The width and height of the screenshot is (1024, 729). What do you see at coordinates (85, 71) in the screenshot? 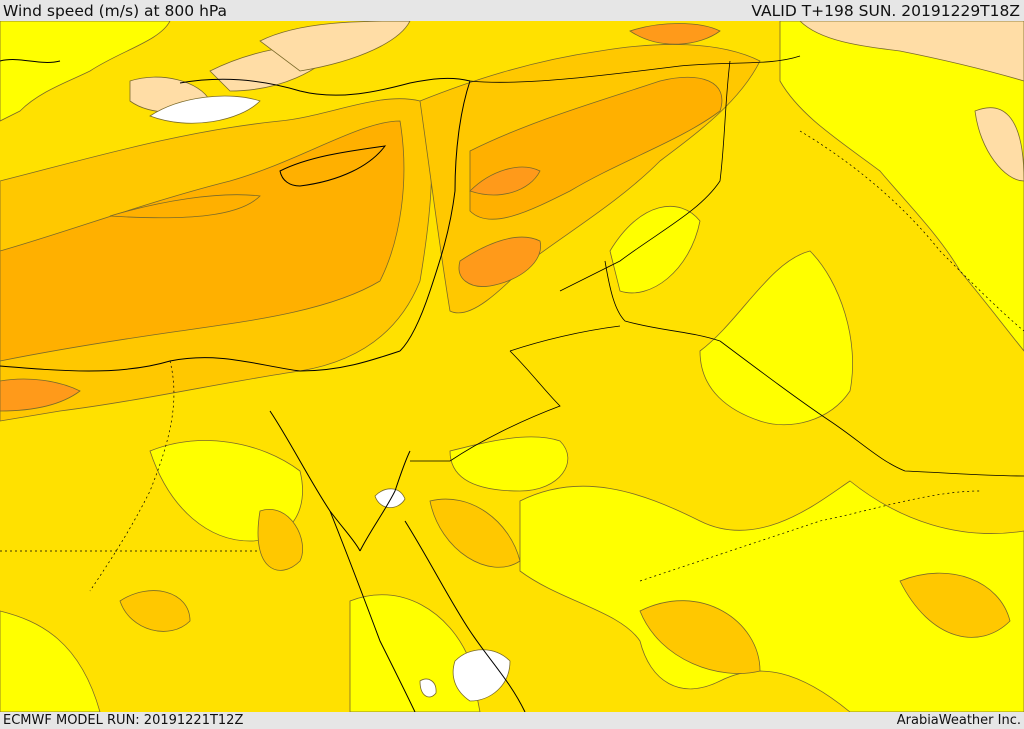
I see `low-area-nw` at bounding box center [85, 71].